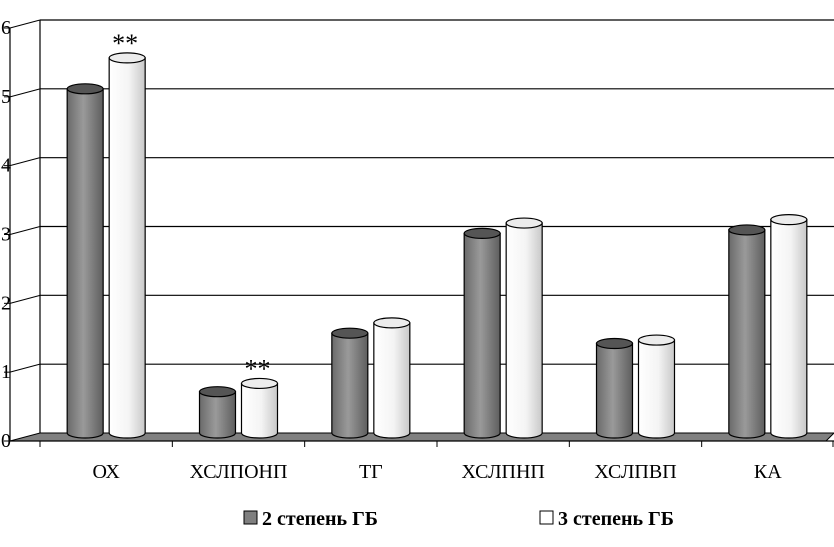  I want to click on y-tick-label: 5, so click(6, 97).